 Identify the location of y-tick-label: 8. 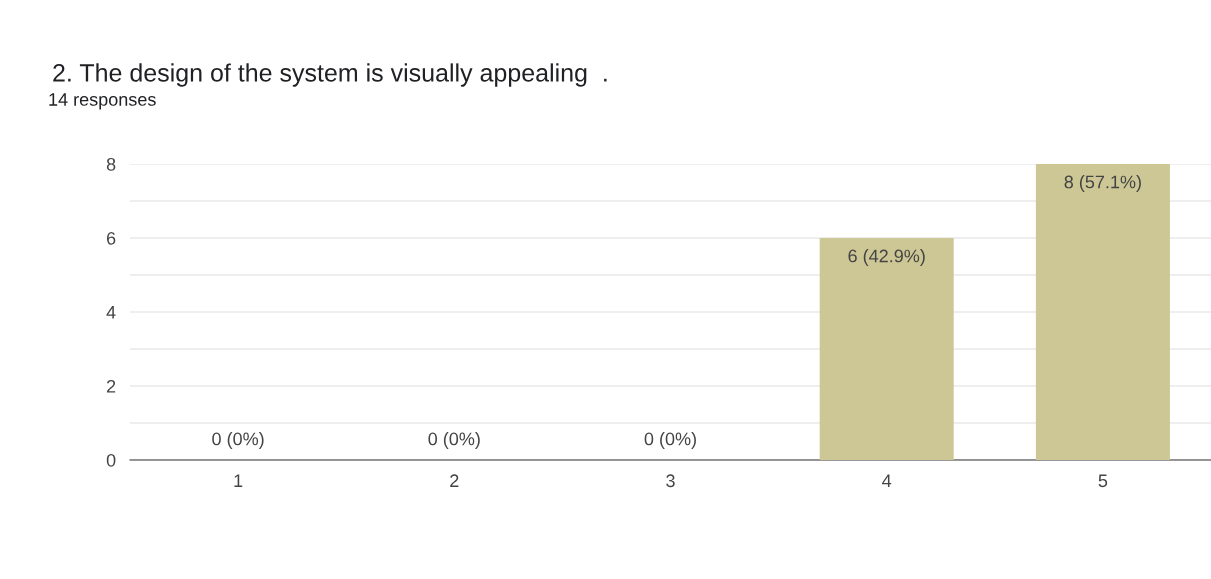
(111, 164).